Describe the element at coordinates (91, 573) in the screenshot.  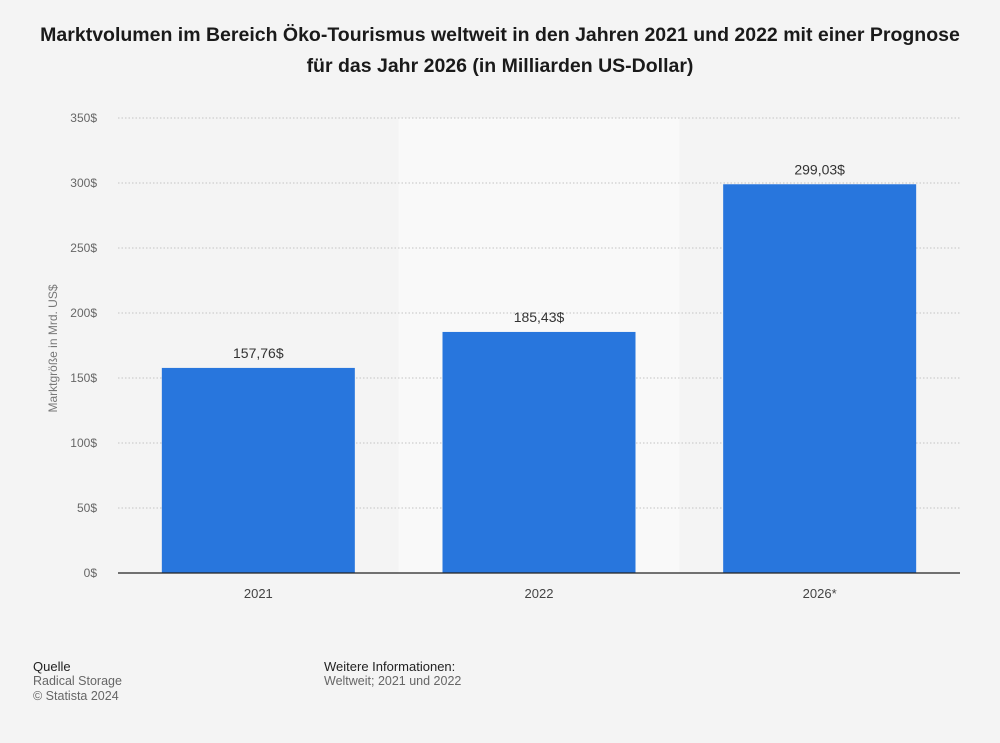
I see `y-tick-label: 0$` at that location.